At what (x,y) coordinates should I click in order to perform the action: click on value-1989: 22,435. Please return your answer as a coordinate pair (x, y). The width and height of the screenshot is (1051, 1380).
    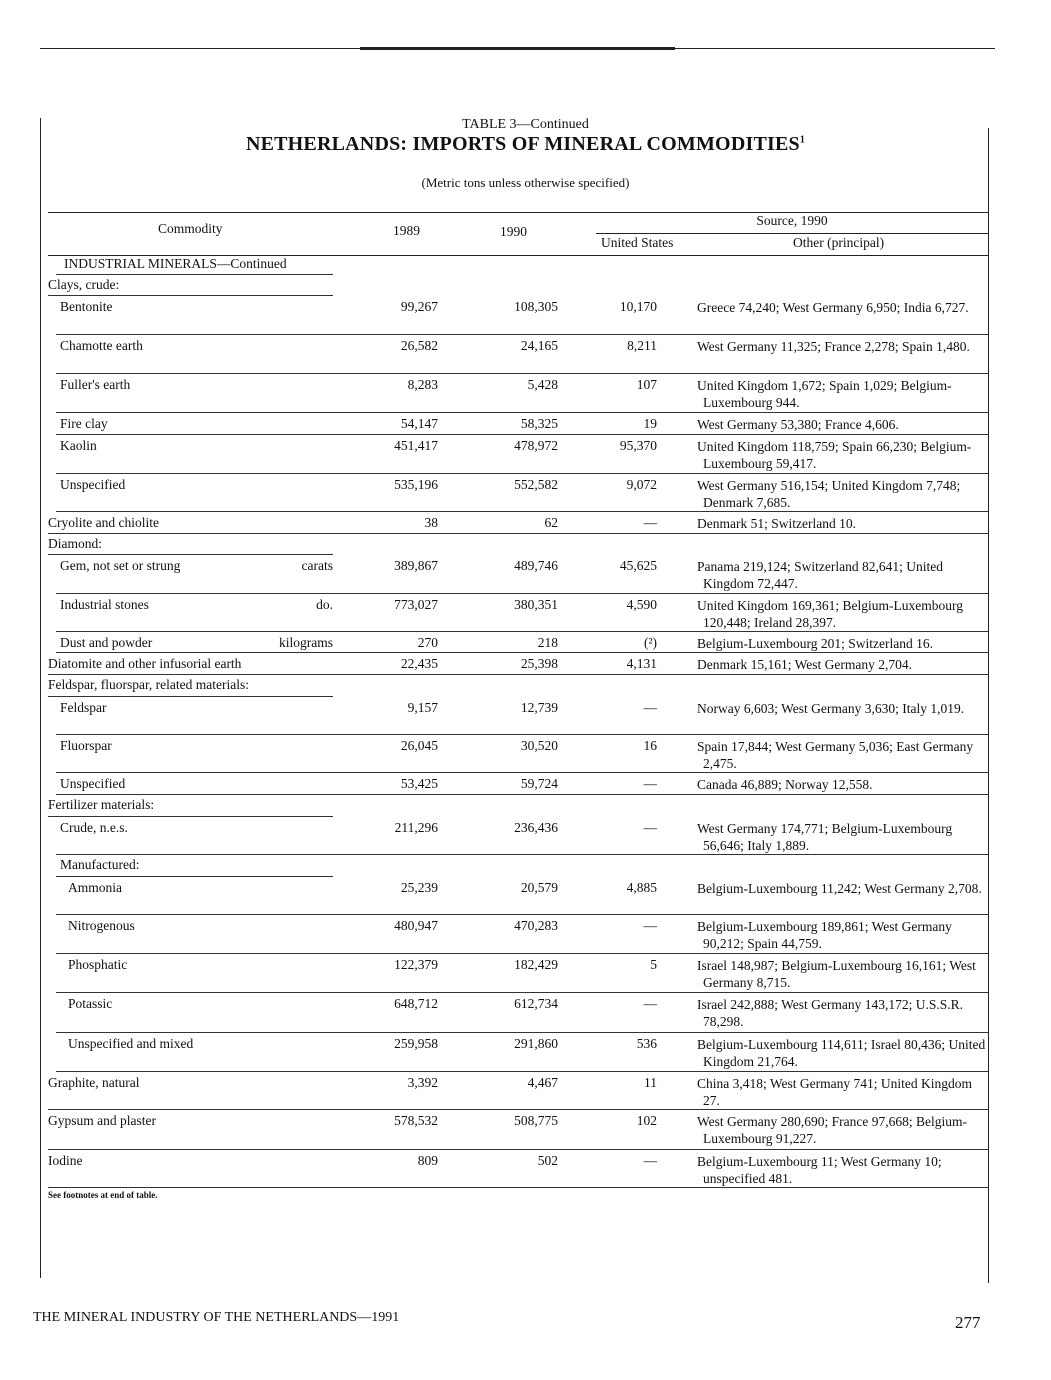
    Looking at the image, I should click on (419, 663).